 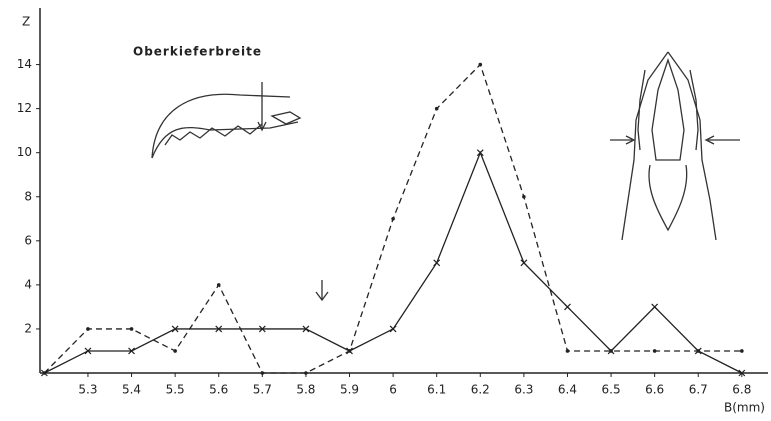 I want to click on x-tick-label: 5.3, so click(x=87, y=390).